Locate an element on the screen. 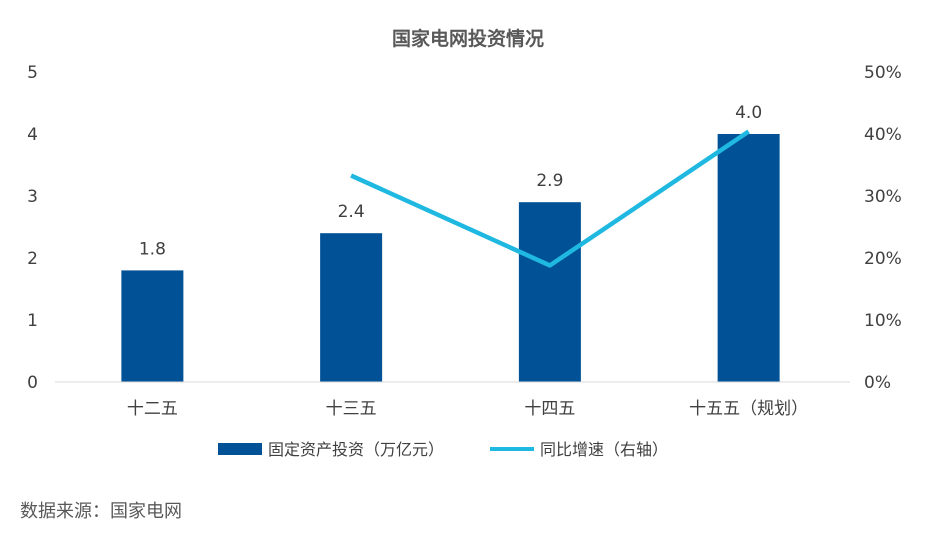 The image size is (936, 533). bar-data-label: 4.0 is located at coordinates (748, 113).